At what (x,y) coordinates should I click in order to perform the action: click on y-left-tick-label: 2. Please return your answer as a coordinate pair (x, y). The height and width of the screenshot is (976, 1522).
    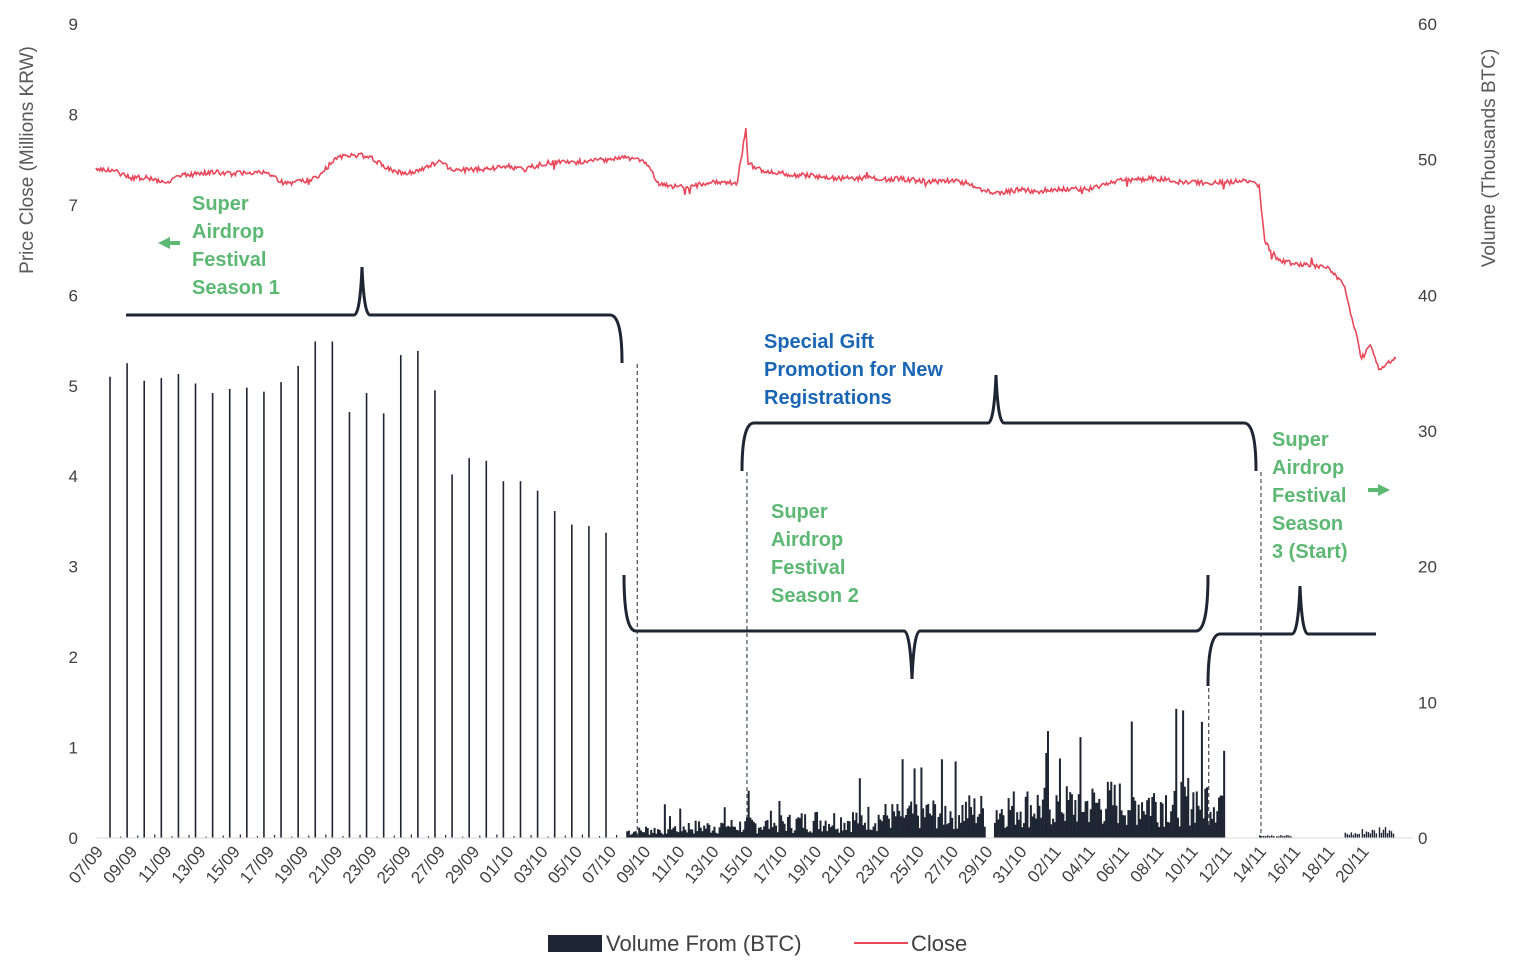
    Looking at the image, I should click on (73, 657).